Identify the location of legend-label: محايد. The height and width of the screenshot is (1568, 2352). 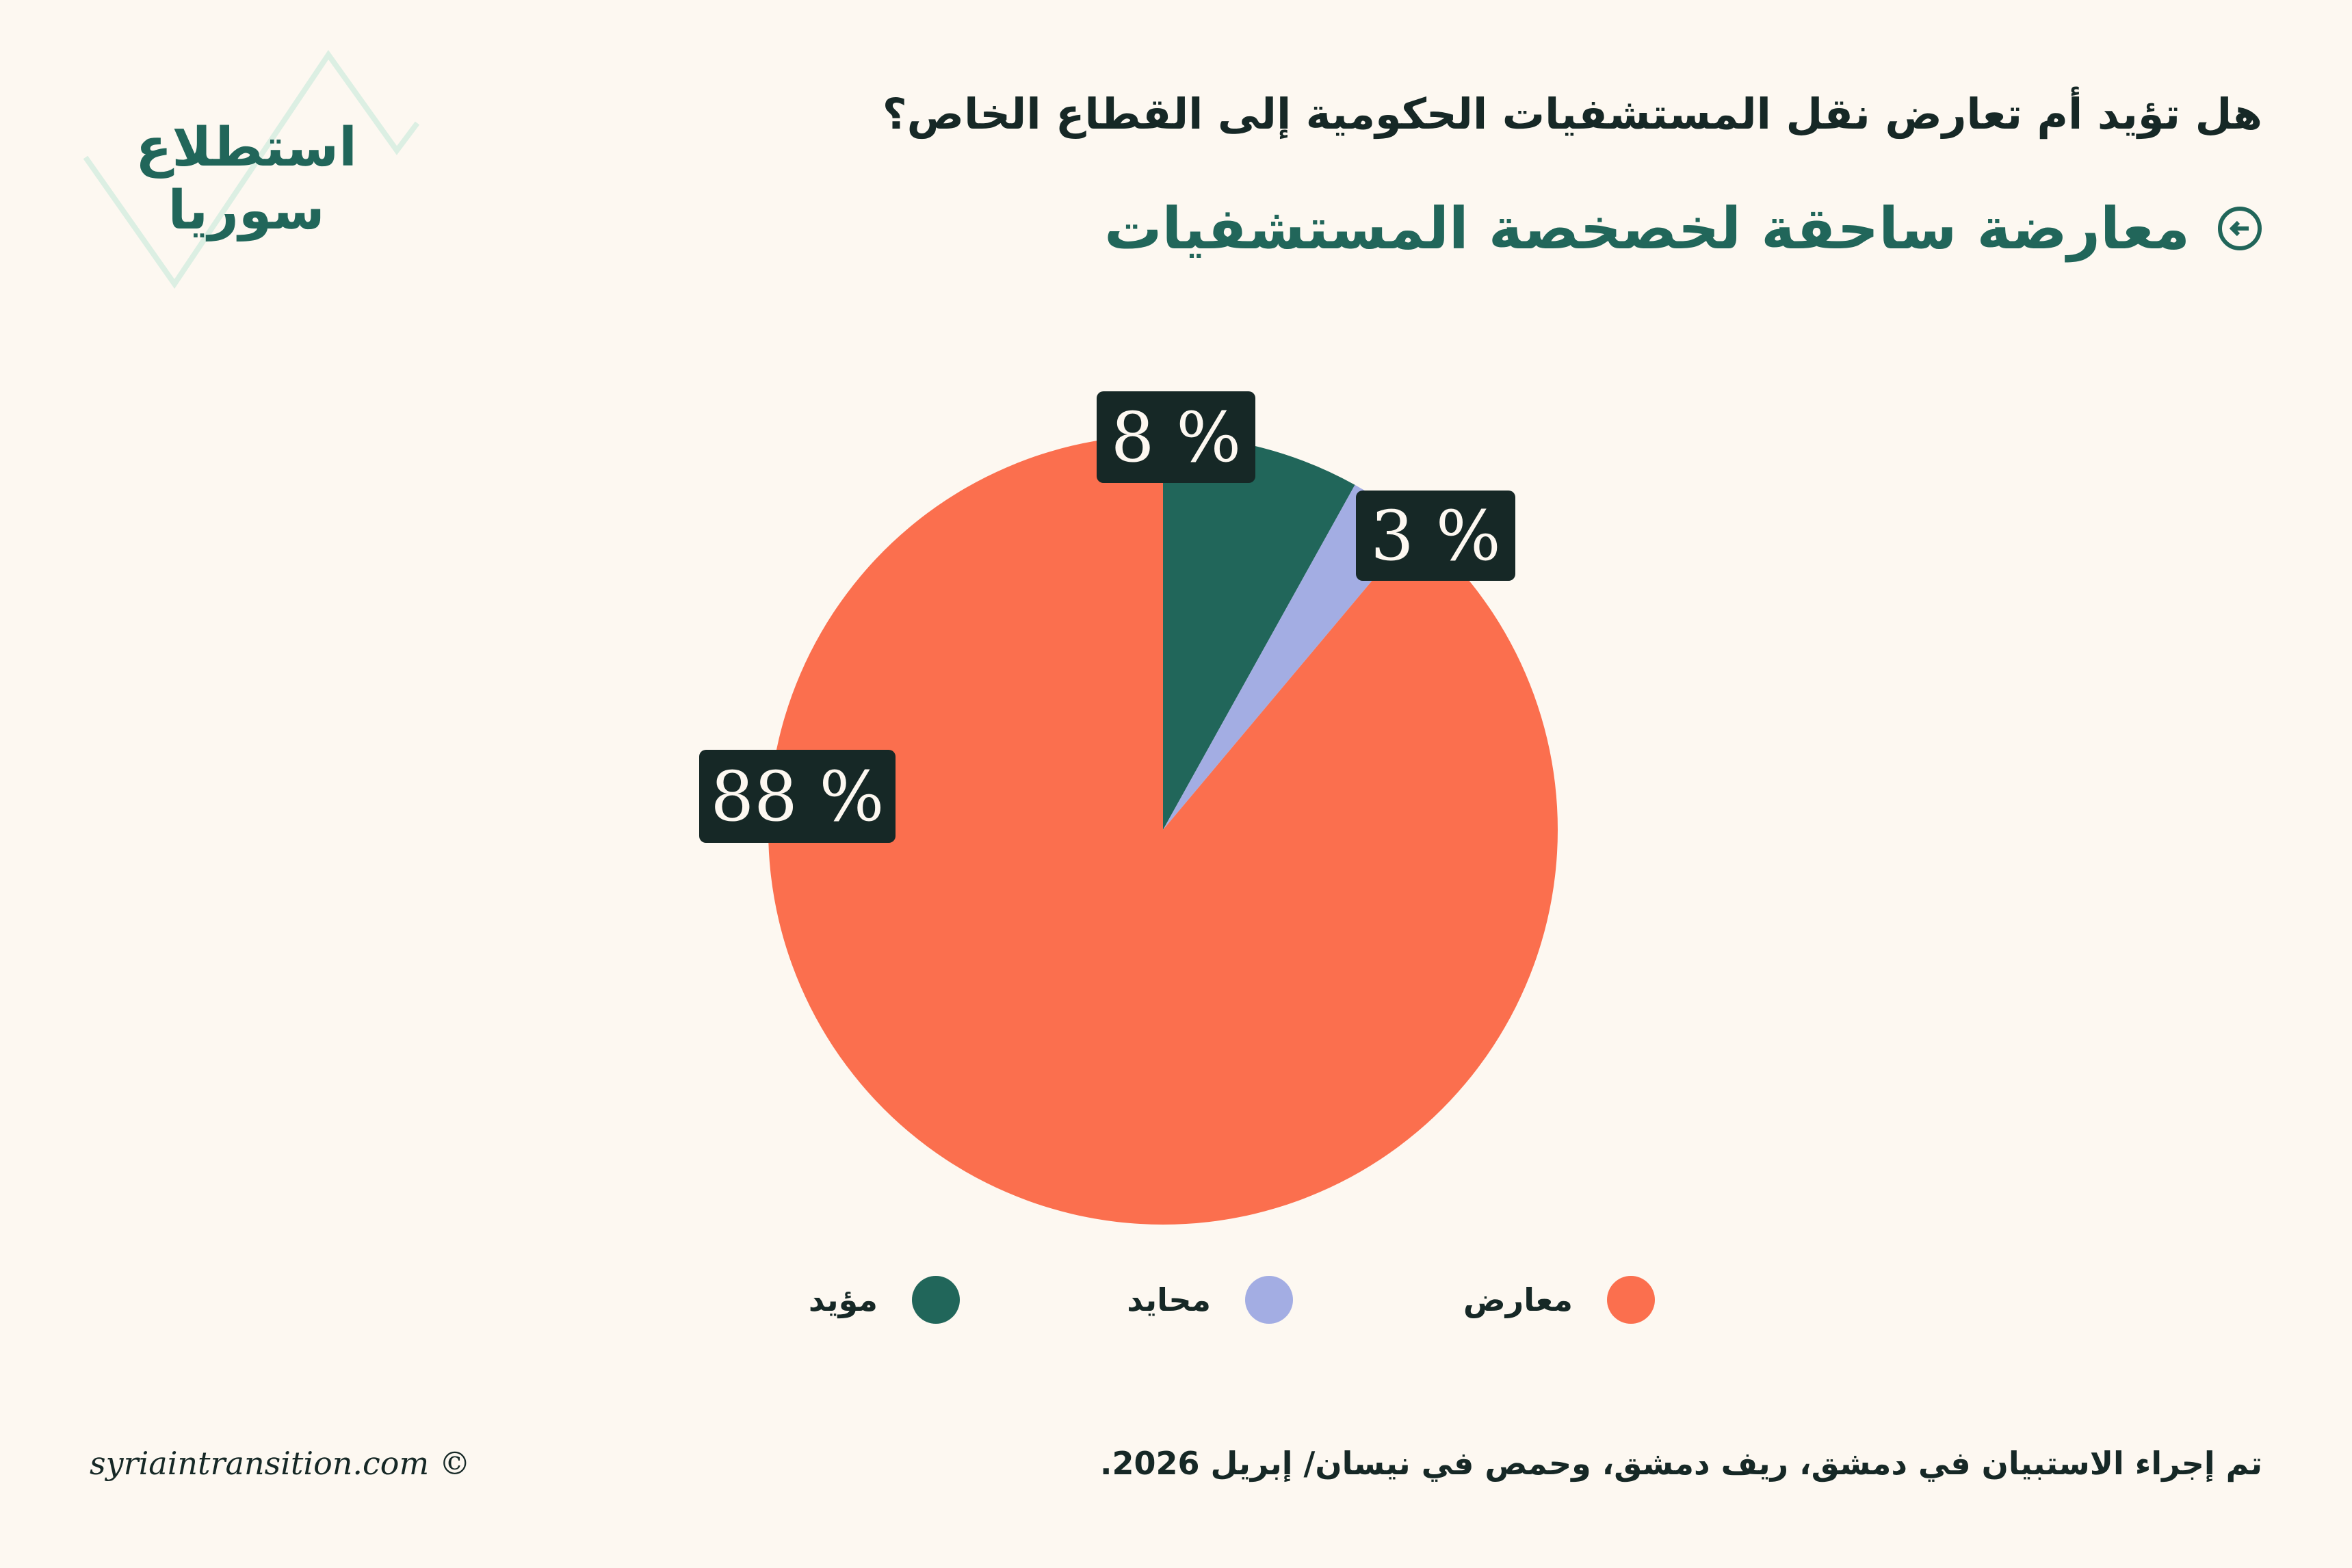
(1169, 1299).